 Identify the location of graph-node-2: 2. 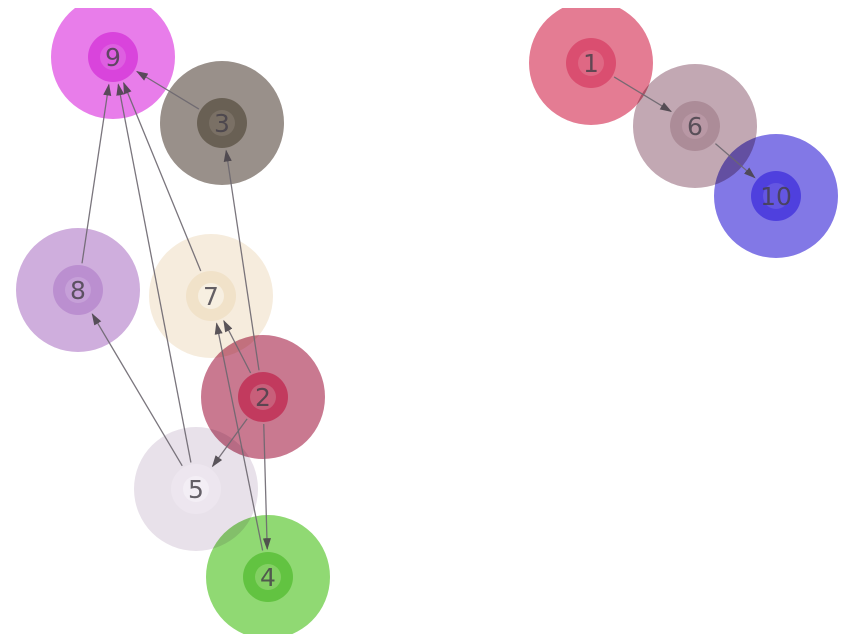
(263, 397).